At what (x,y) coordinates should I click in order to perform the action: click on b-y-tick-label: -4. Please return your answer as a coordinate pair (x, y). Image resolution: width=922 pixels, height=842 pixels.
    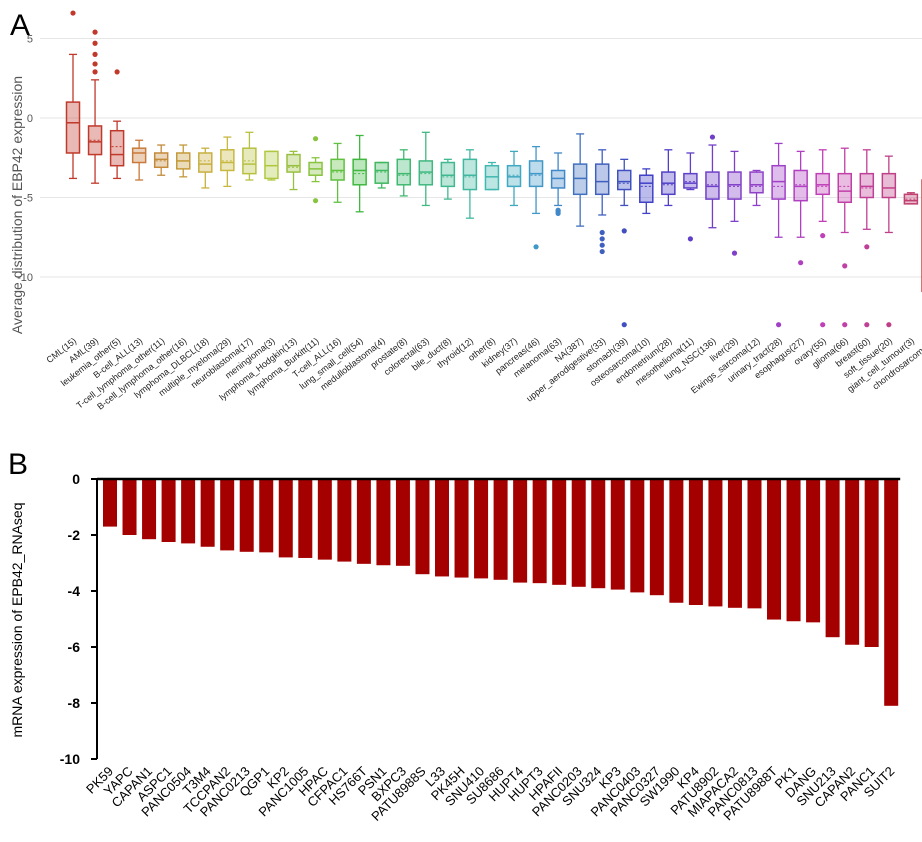
    Looking at the image, I should click on (74, 591).